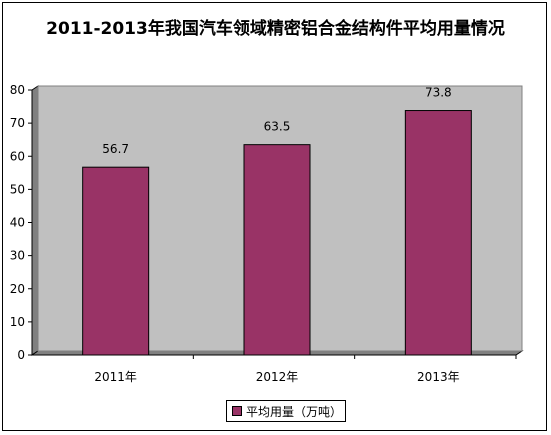 The height and width of the screenshot is (435, 551). Describe the element at coordinates (237, 411) in the screenshot. I see `legend-swatch` at that location.